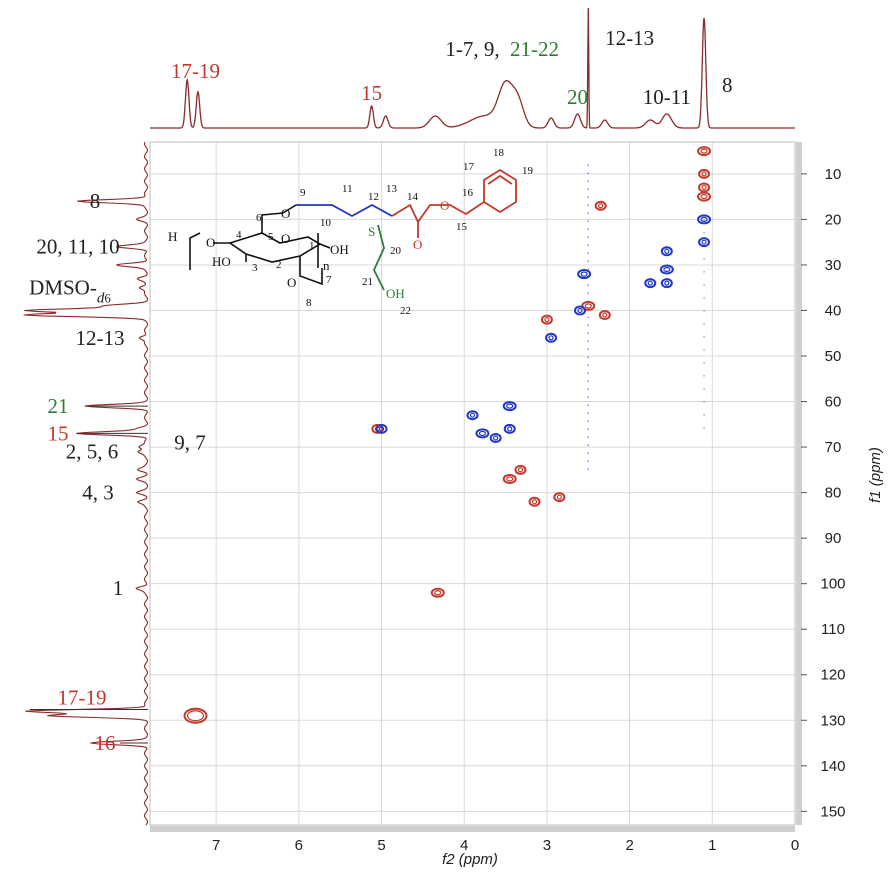 The height and width of the screenshot is (875, 893). What do you see at coordinates (472, 49) in the screenshot?
I see `top-peak-label: 1-7, 9,` at bounding box center [472, 49].